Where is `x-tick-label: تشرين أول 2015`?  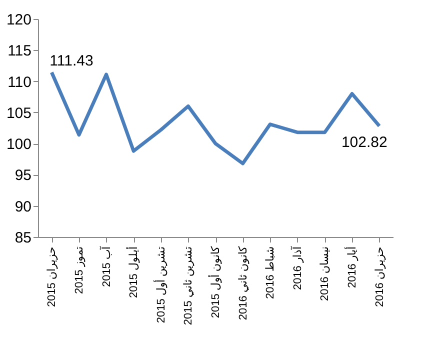
x-tick-label: تشرين أول 2015 is located at coordinates (160, 285).